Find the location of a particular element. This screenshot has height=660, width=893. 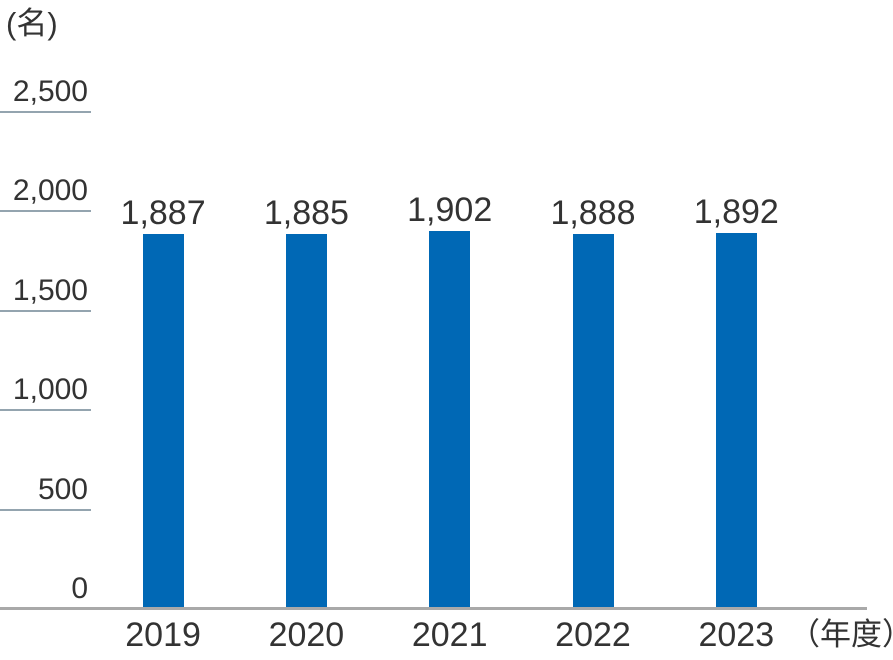

x-tick-label: 2021 is located at coordinates (449, 635).